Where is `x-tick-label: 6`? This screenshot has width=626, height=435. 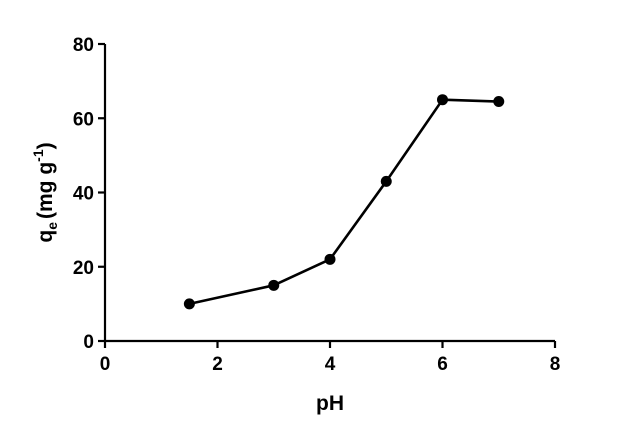 x-tick-label: 6 is located at coordinates (442, 364).